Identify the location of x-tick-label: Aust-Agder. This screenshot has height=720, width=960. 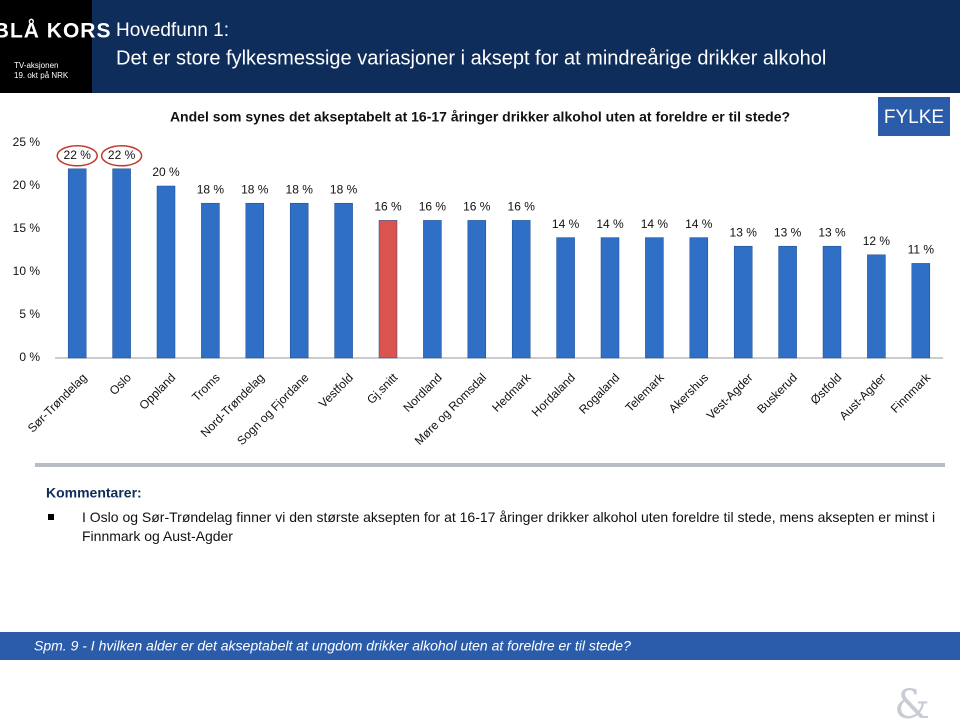
(862, 396).